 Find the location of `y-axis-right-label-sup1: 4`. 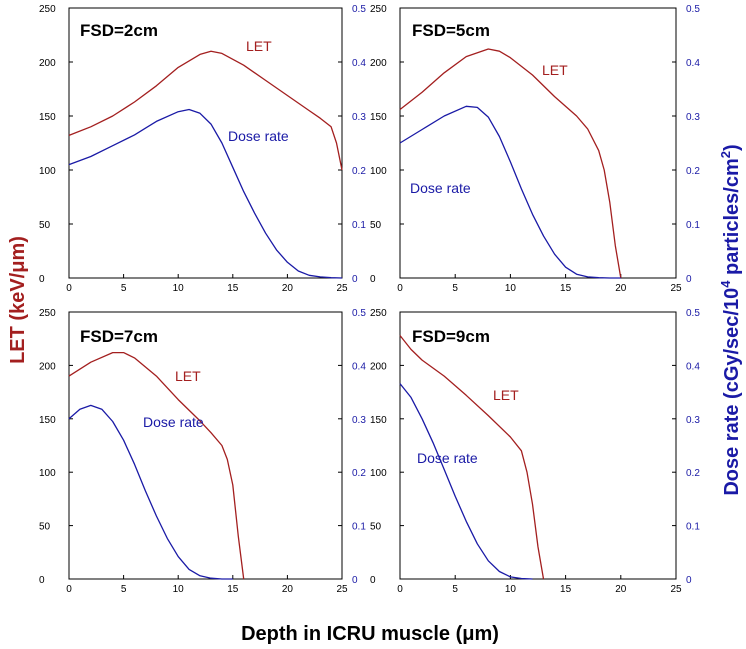

y-axis-right-label-sup1: 4 is located at coordinates (725, 284).